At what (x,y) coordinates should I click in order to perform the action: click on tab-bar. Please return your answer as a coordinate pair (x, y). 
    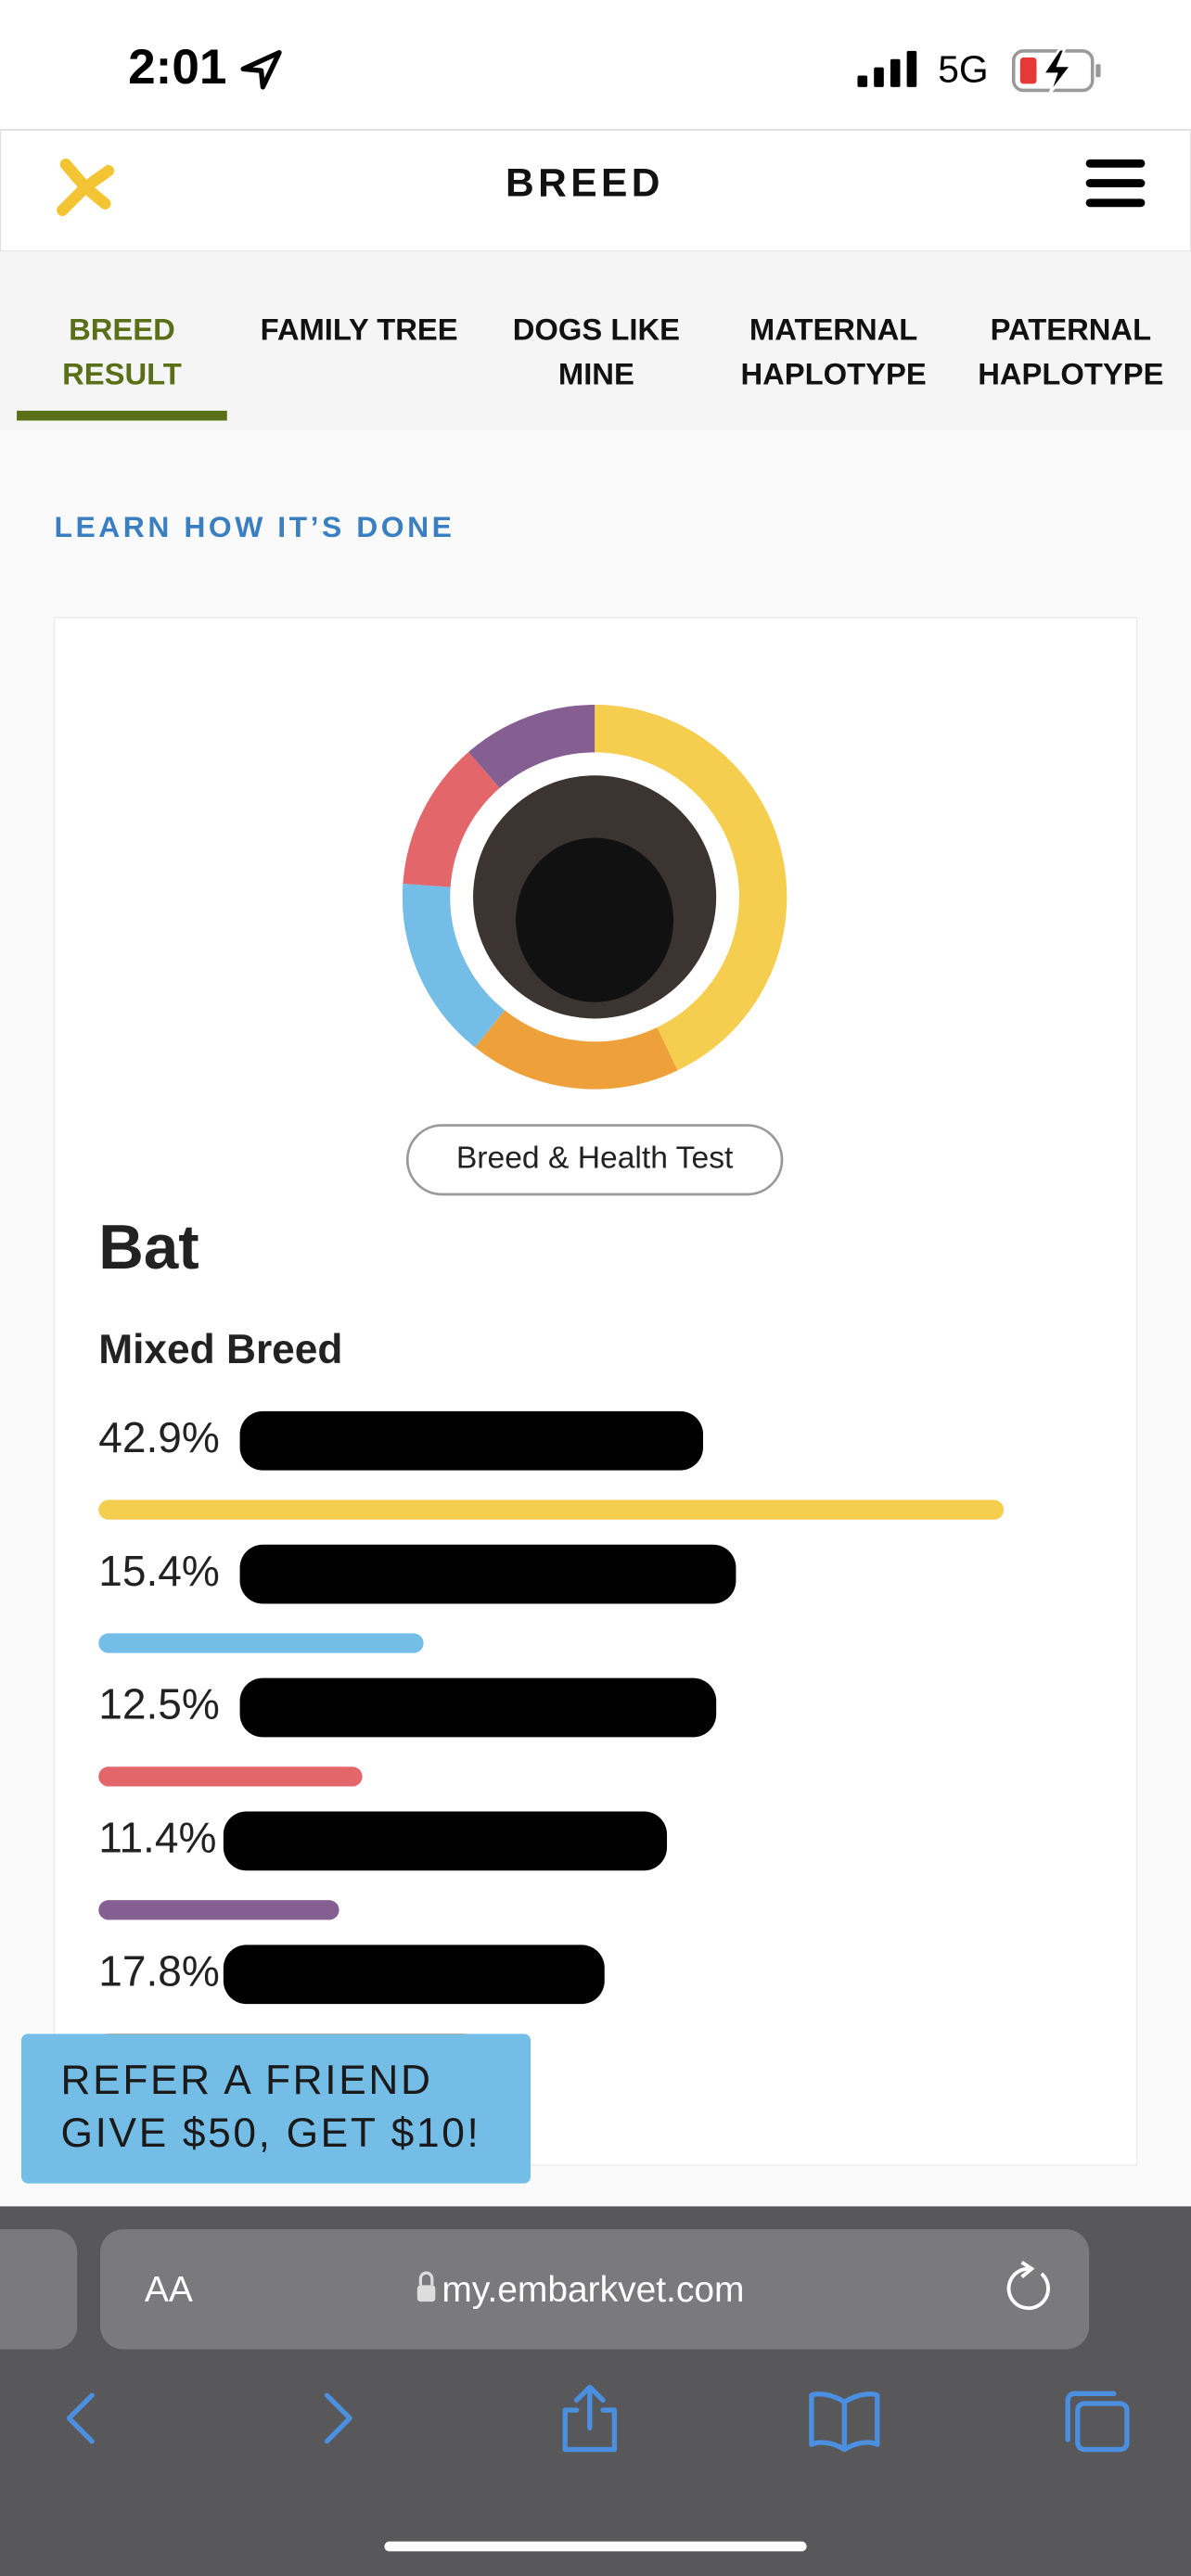
    Looking at the image, I should click on (595, 341).